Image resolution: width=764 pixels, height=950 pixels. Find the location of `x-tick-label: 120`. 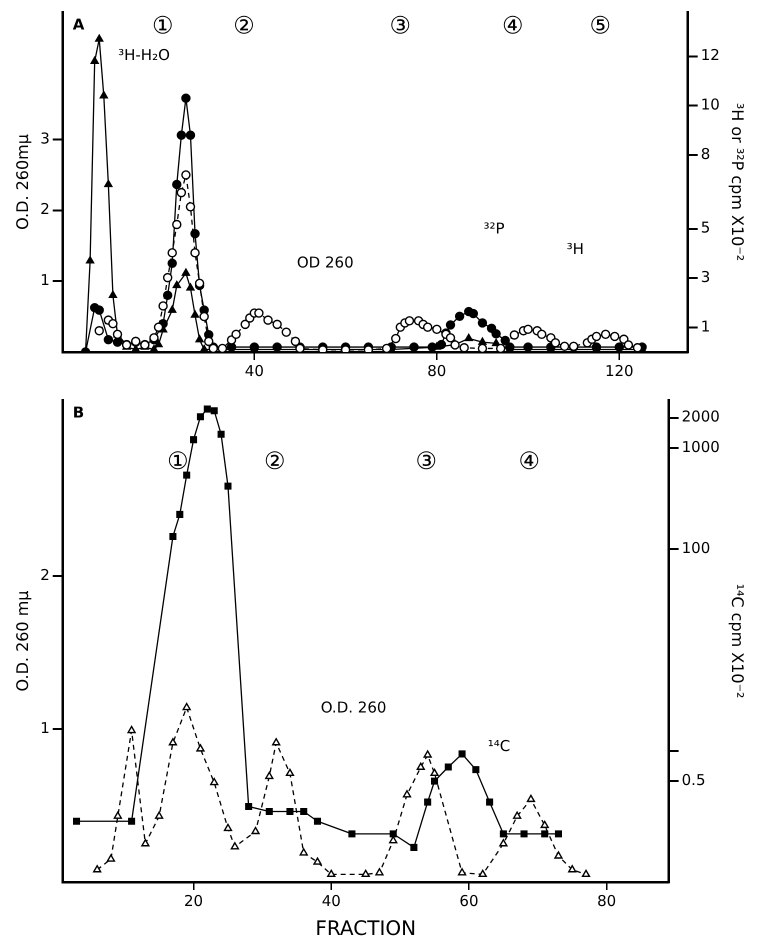

x-tick-label: 120 is located at coordinates (619, 371).